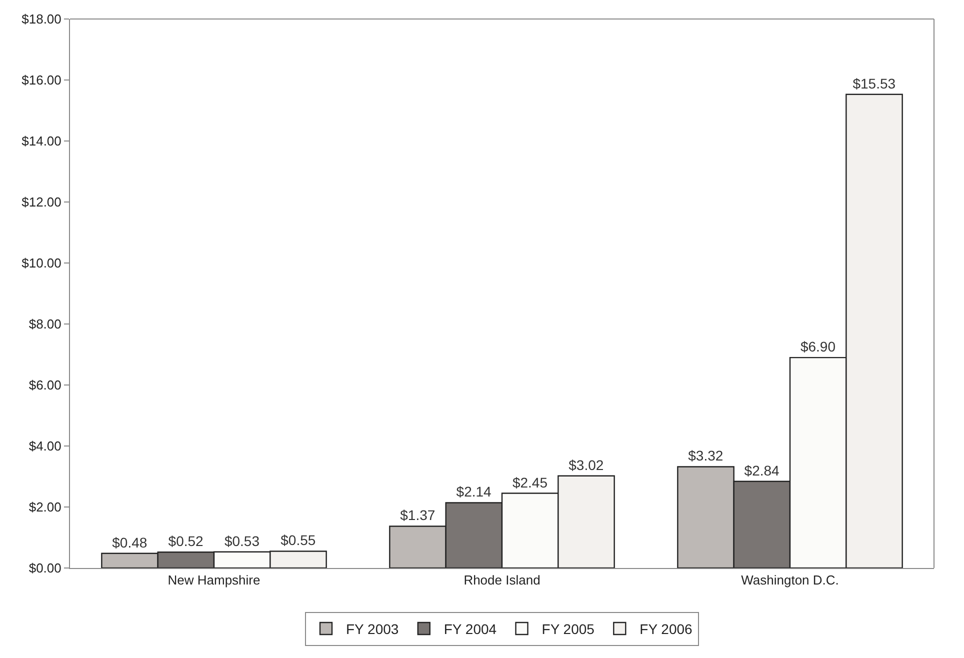 The image size is (964, 658). What do you see at coordinates (790, 580) in the screenshot?
I see `x-tick-label: Washington D.C.` at bounding box center [790, 580].